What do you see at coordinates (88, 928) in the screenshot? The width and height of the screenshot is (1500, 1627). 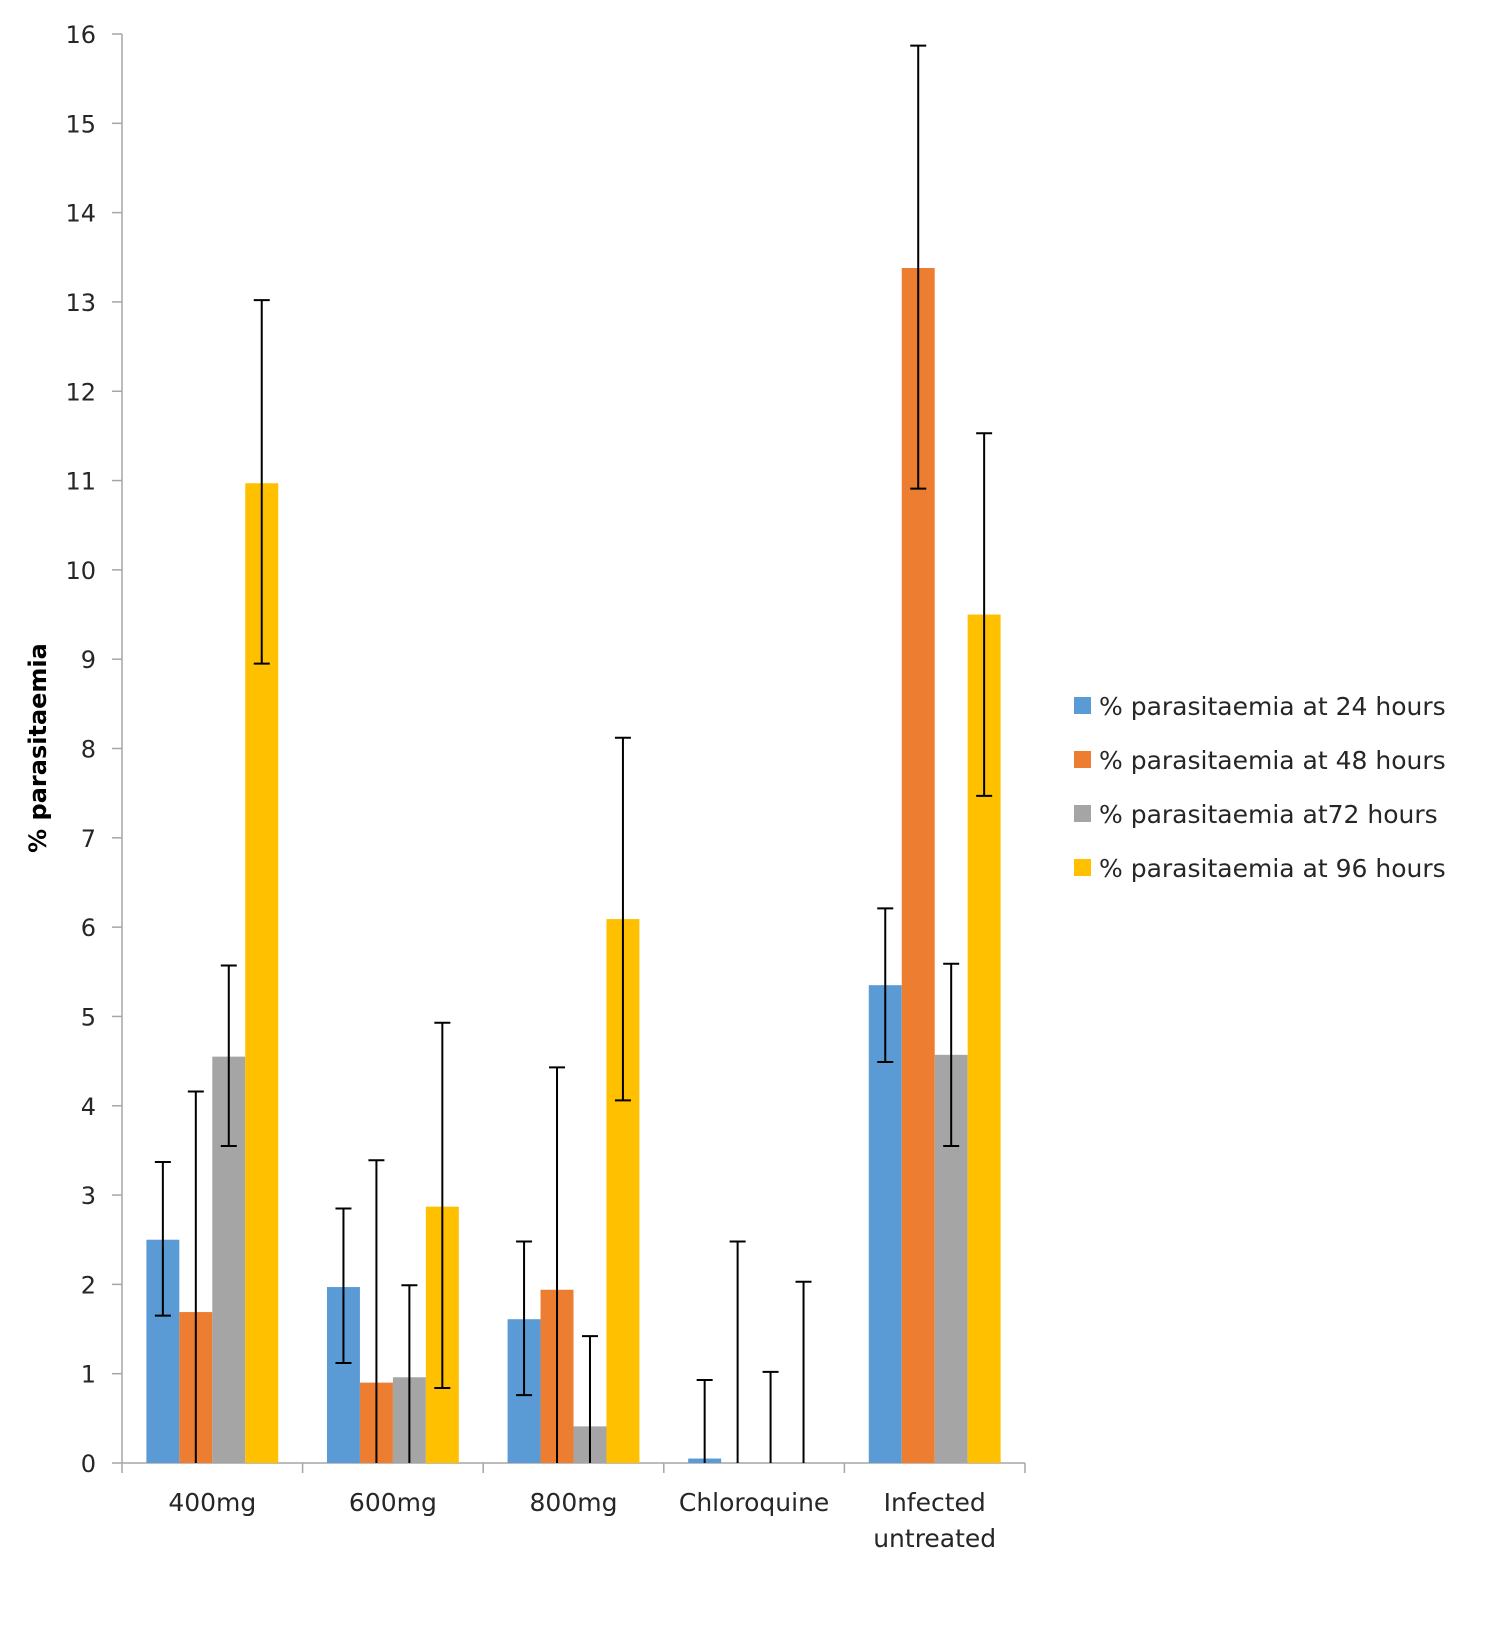 I see `y-tick-label: 6` at bounding box center [88, 928].